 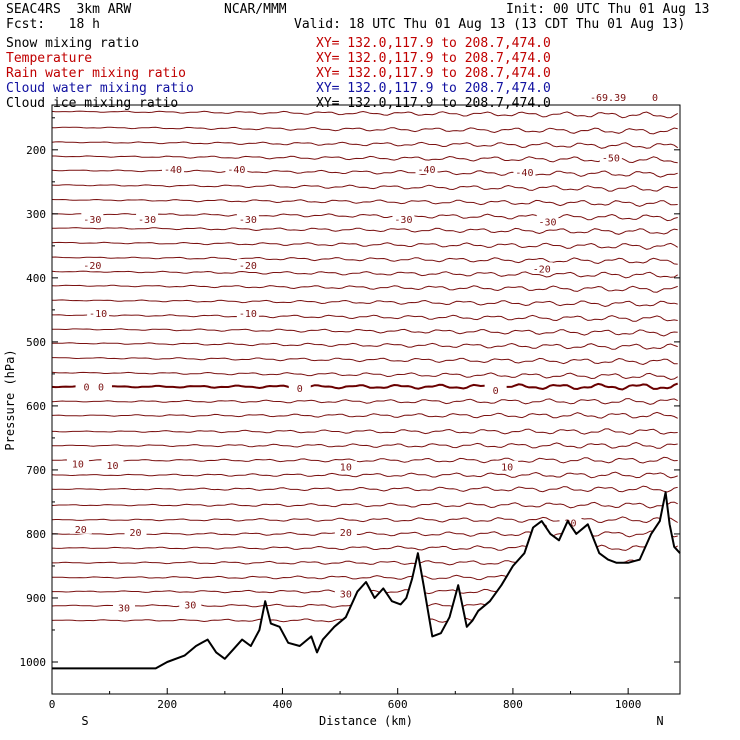 What do you see at coordinates (33, 662) in the screenshot?
I see `y-tick-label: 1000` at bounding box center [33, 662].